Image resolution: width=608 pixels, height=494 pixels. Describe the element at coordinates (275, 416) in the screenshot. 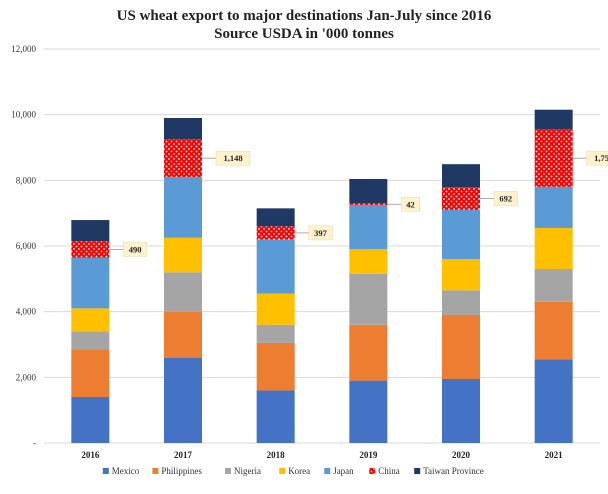

I see `bar-2018-mexico` at that location.